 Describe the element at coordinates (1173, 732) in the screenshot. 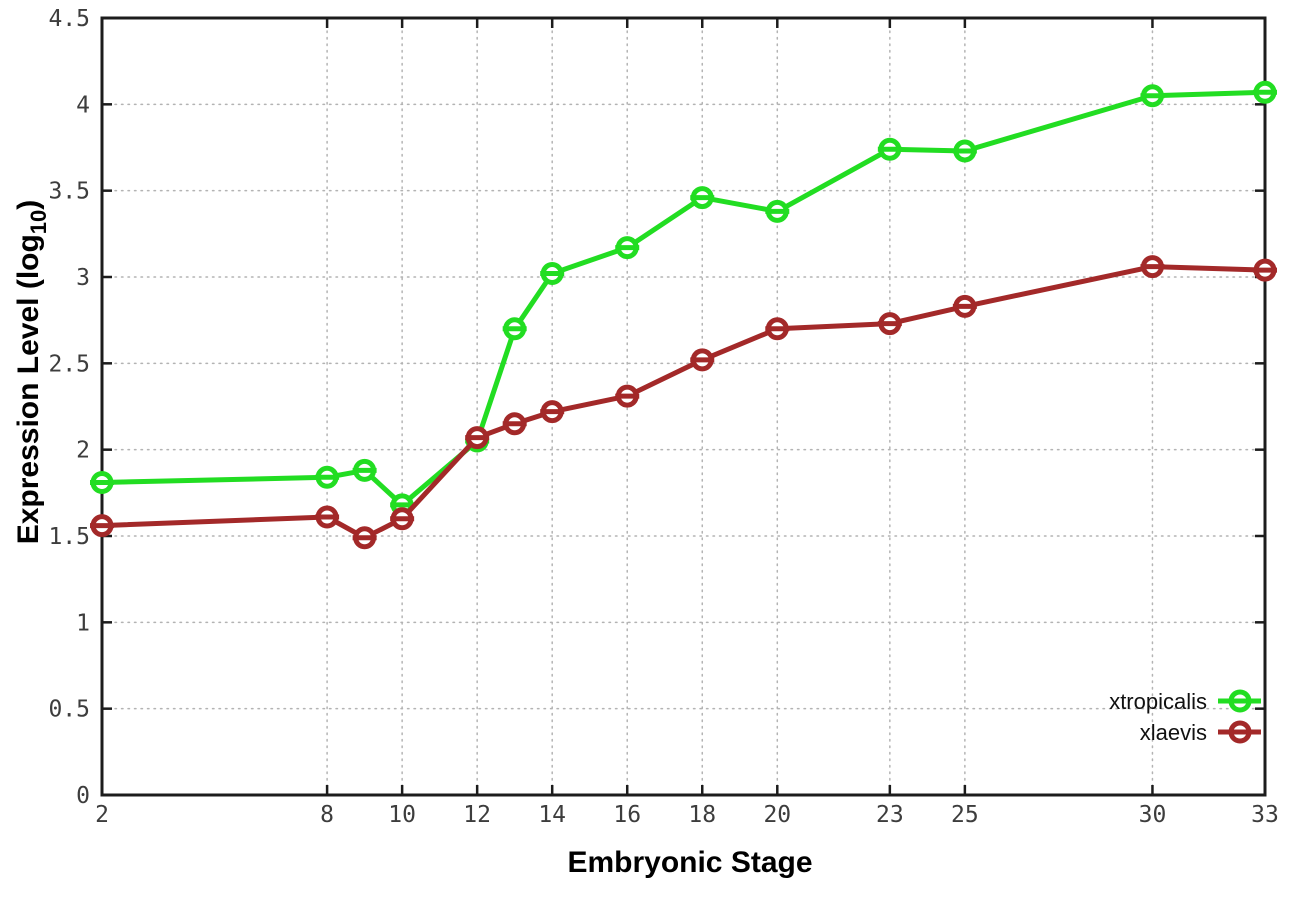

I see `legend-label-xlaevis: xlaevis` at that location.